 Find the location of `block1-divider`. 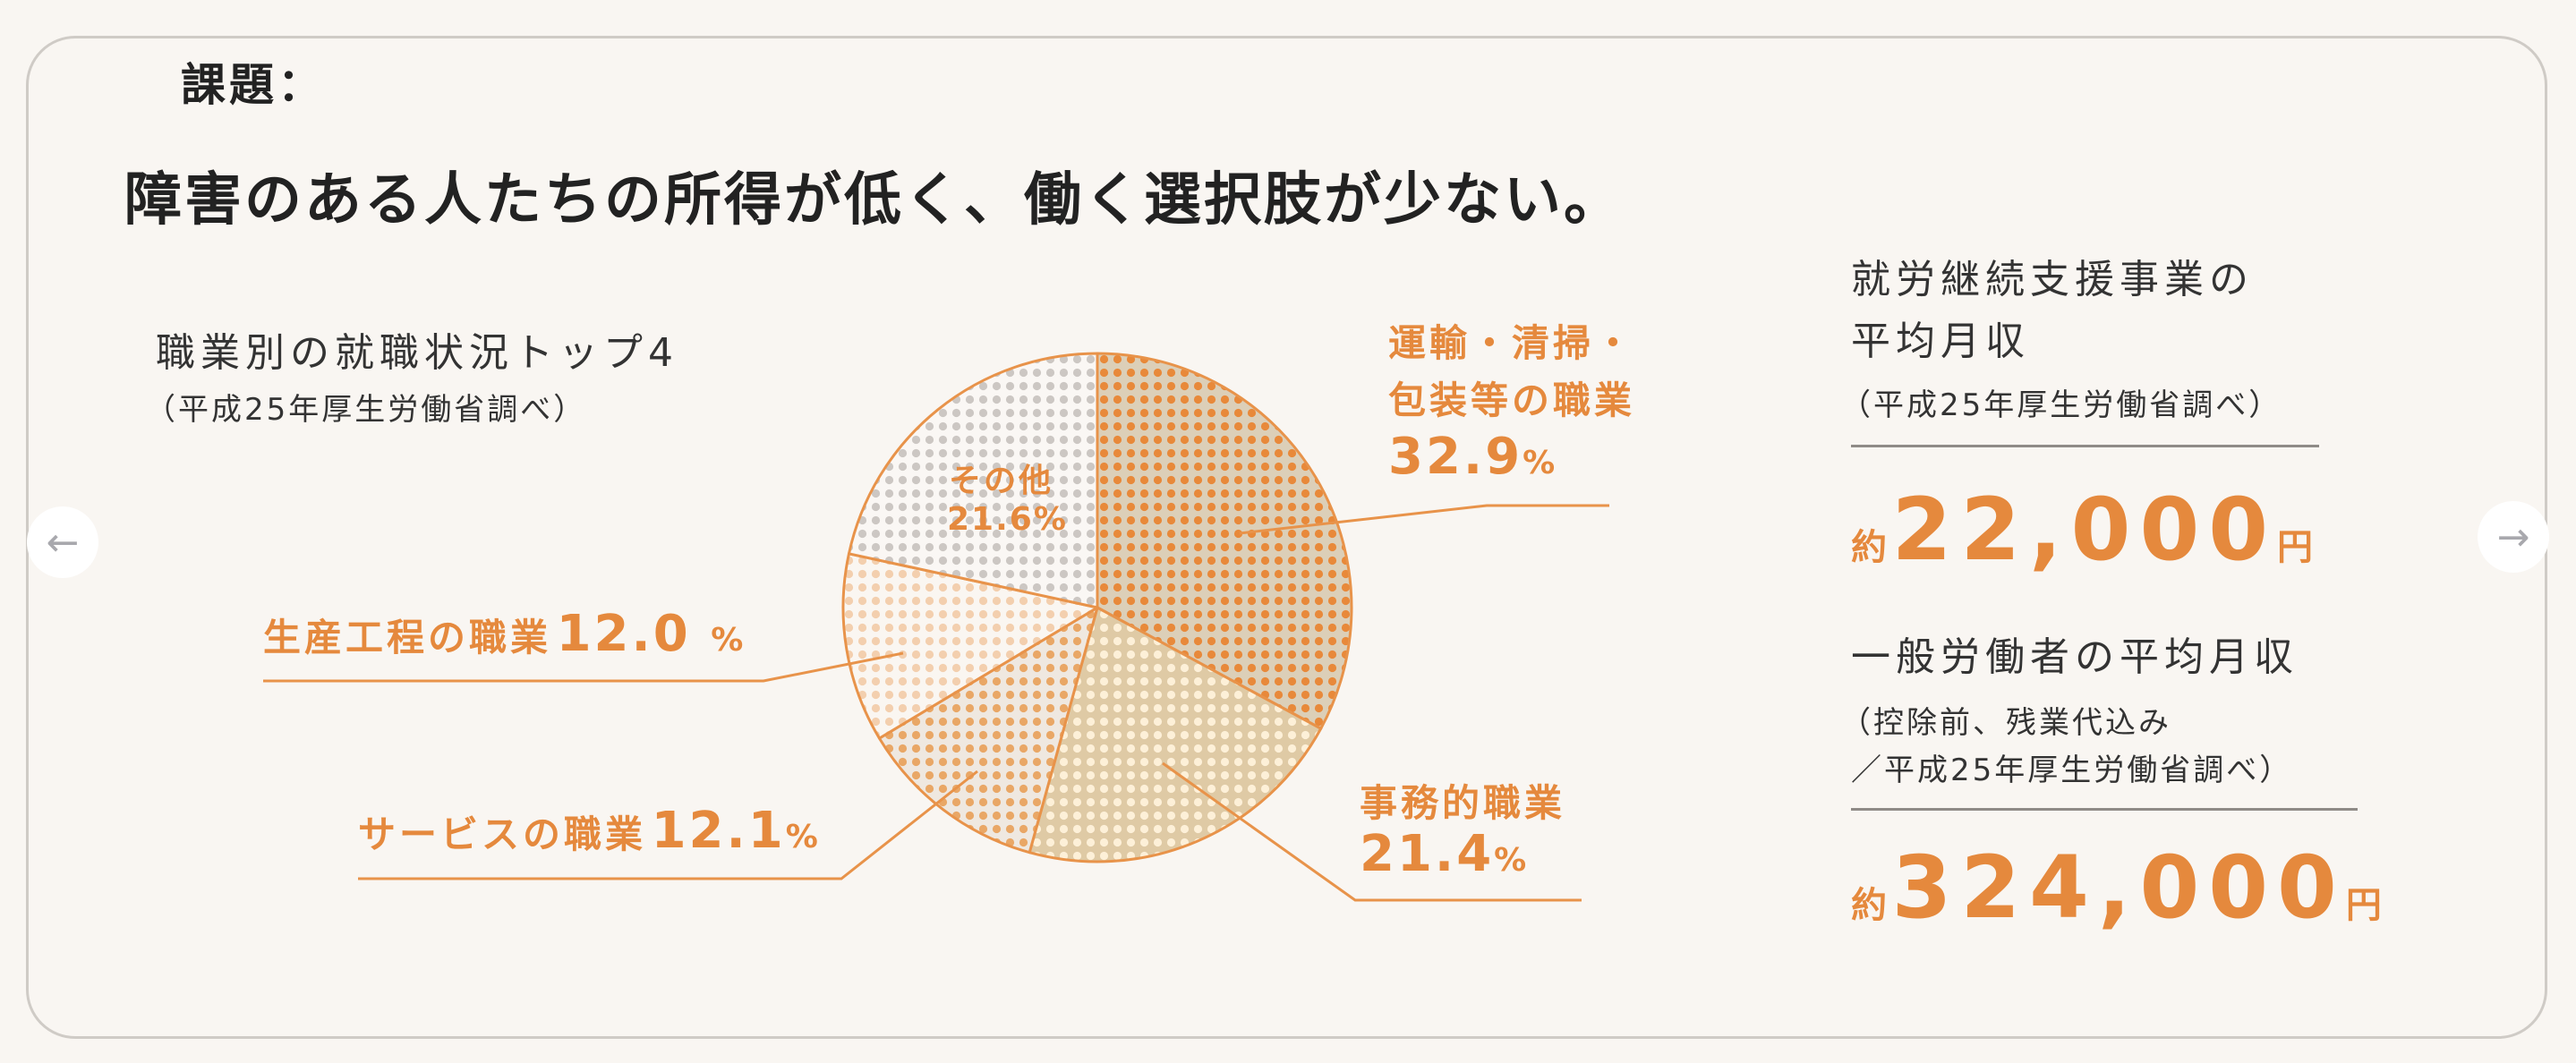

block1-divider is located at coordinates (2085, 446).